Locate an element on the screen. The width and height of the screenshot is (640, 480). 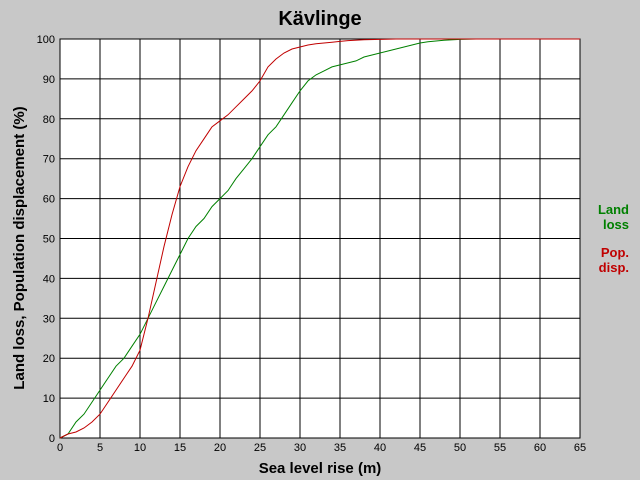
x-tick-label: 45 is located at coordinates (420, 448).